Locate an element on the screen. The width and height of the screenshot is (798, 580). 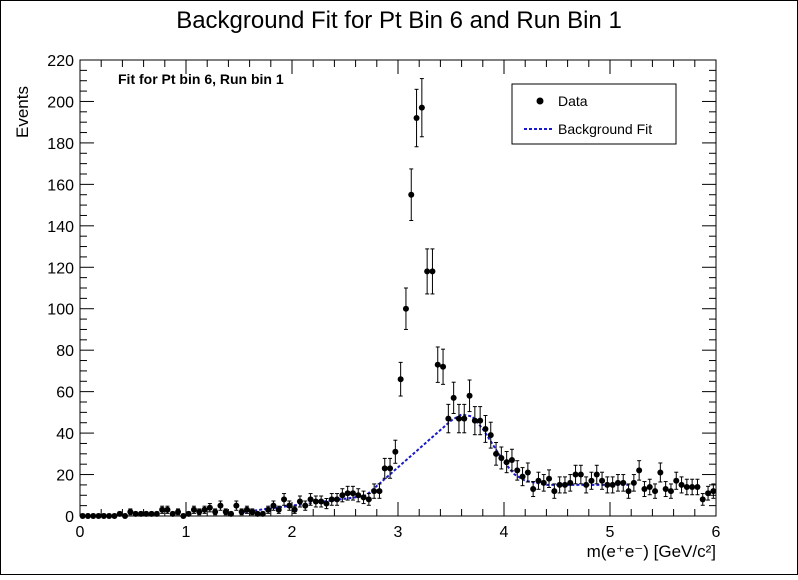
x-tick-label: 2 is located at coordinates (292, 532).